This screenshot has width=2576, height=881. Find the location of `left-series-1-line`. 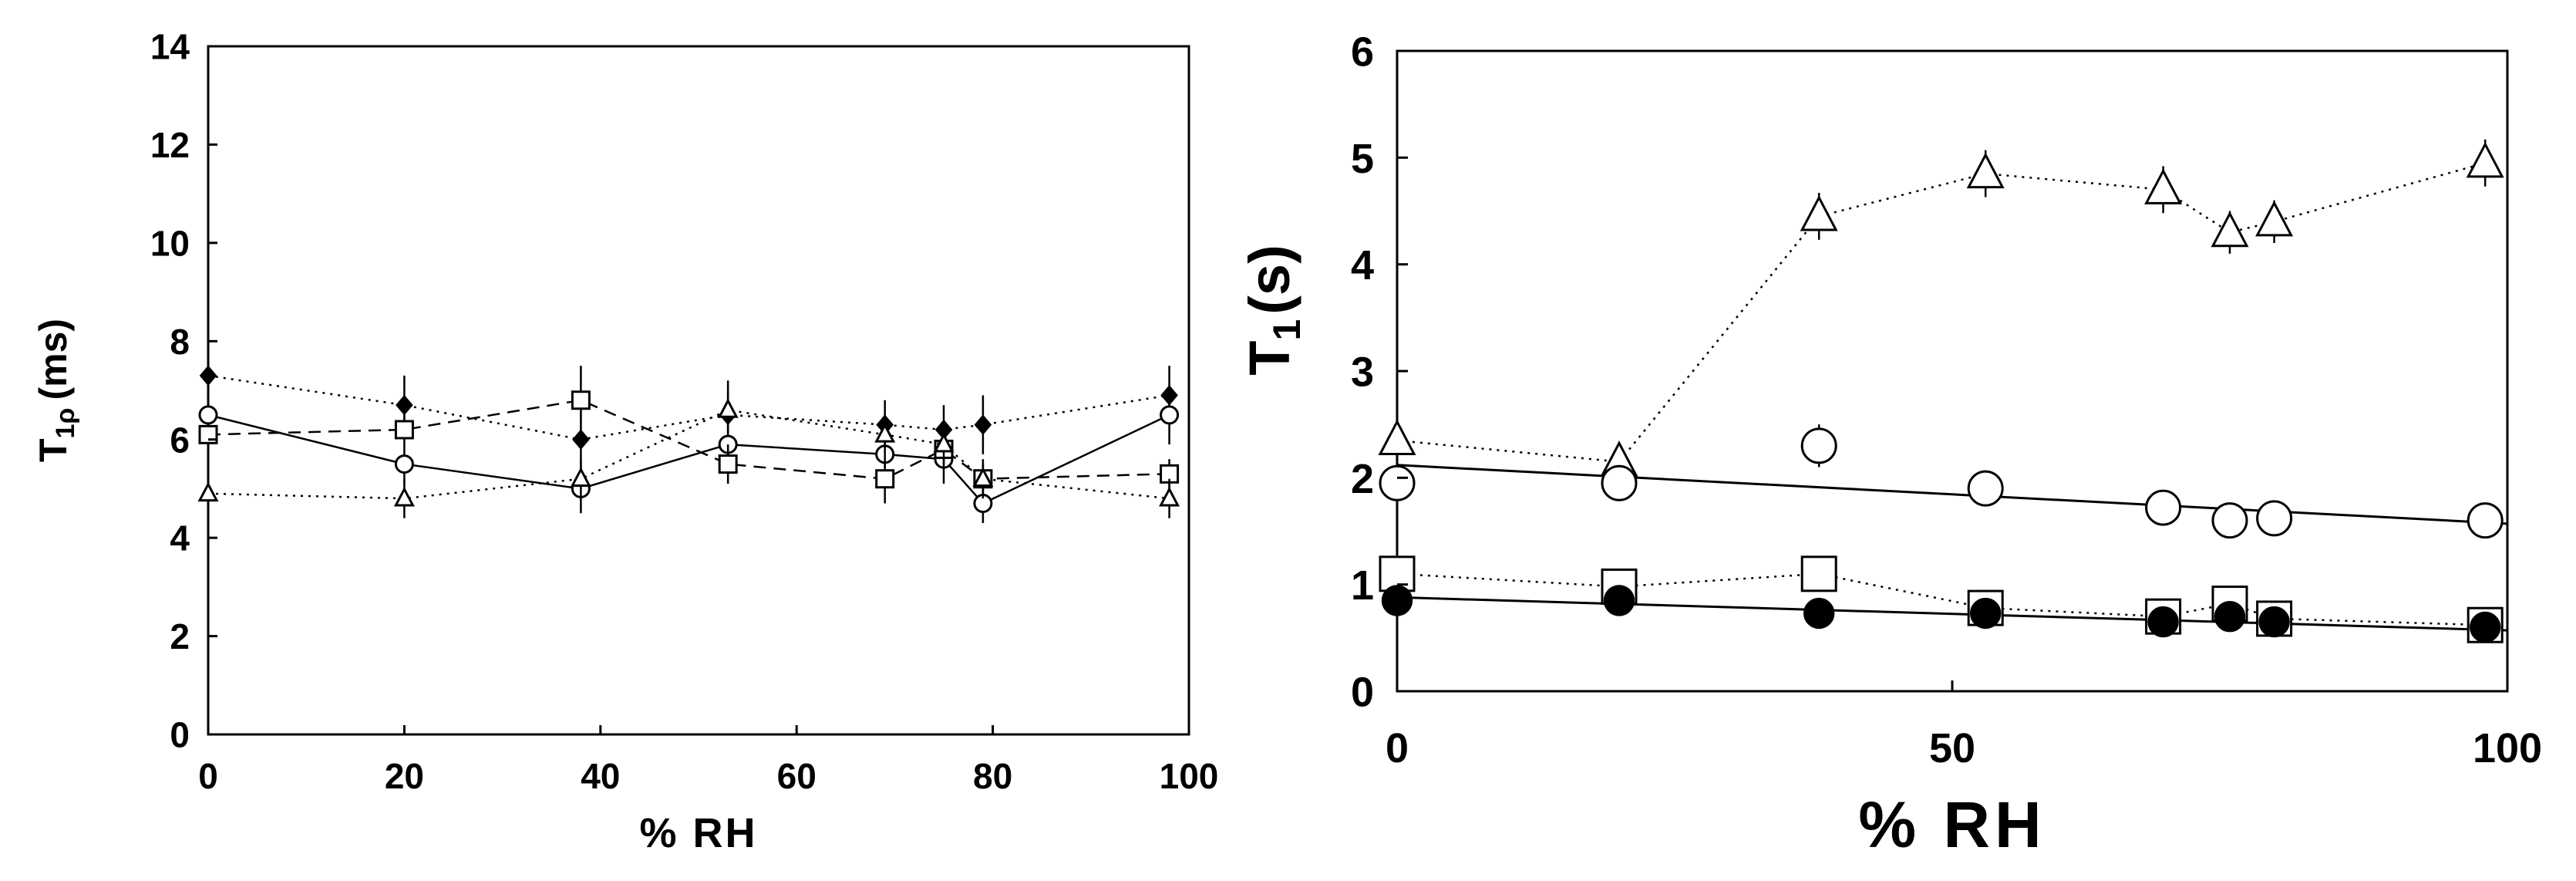

left-series-1-line is located at coordinates (689, 407).